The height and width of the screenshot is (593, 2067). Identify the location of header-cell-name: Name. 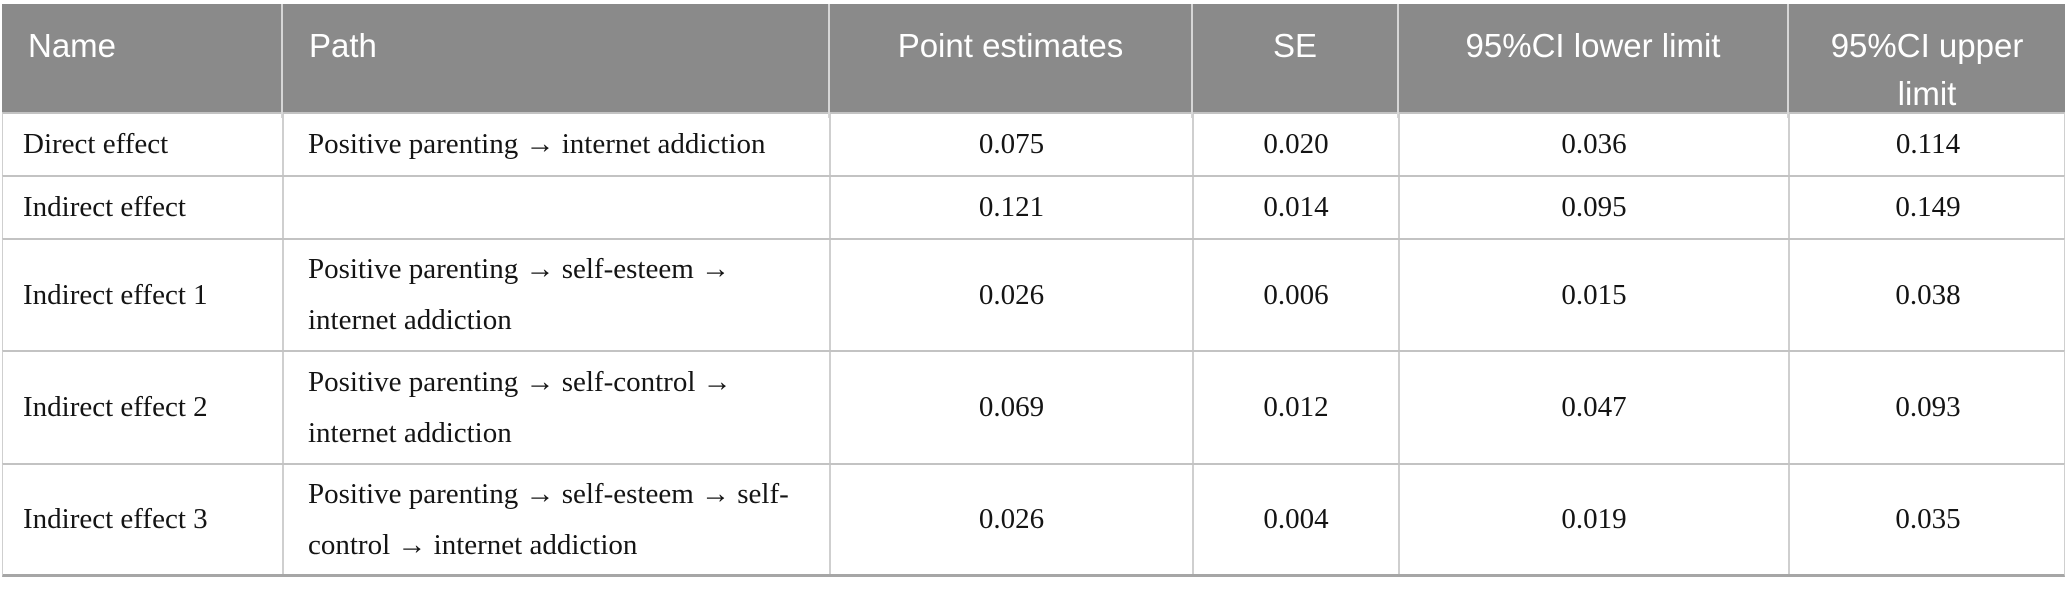
(142, 61).